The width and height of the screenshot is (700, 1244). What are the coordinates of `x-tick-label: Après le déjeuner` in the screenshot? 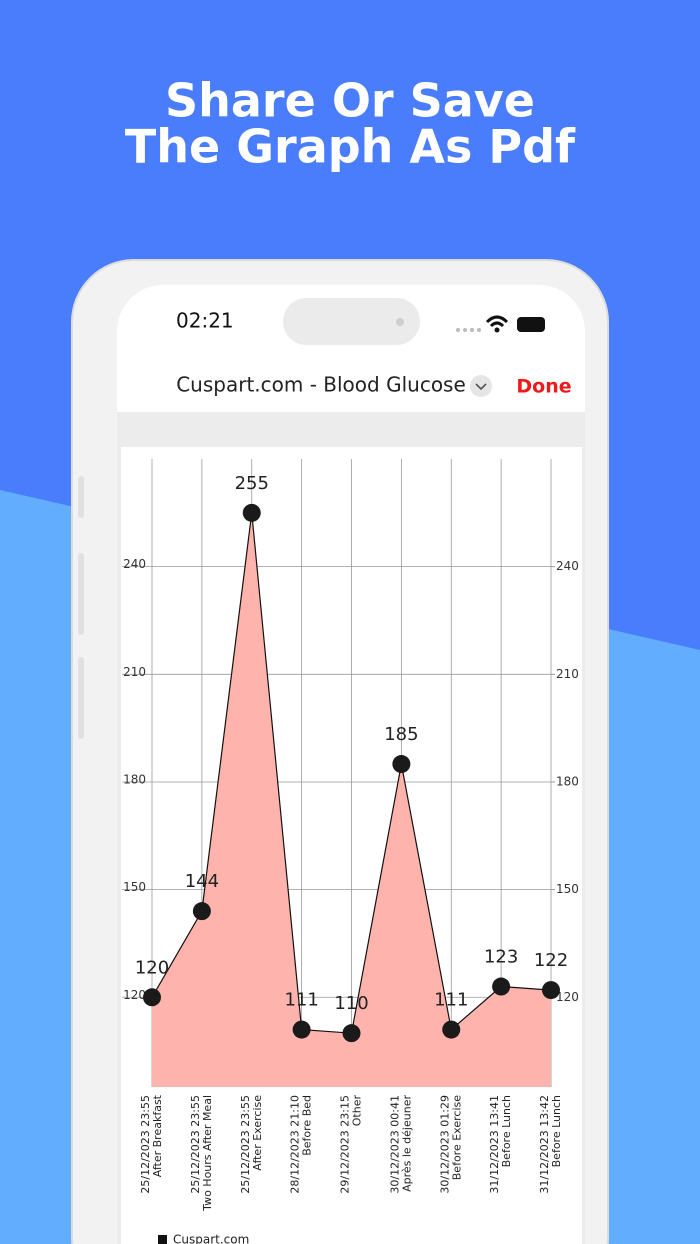 It's located at (406, 1143).